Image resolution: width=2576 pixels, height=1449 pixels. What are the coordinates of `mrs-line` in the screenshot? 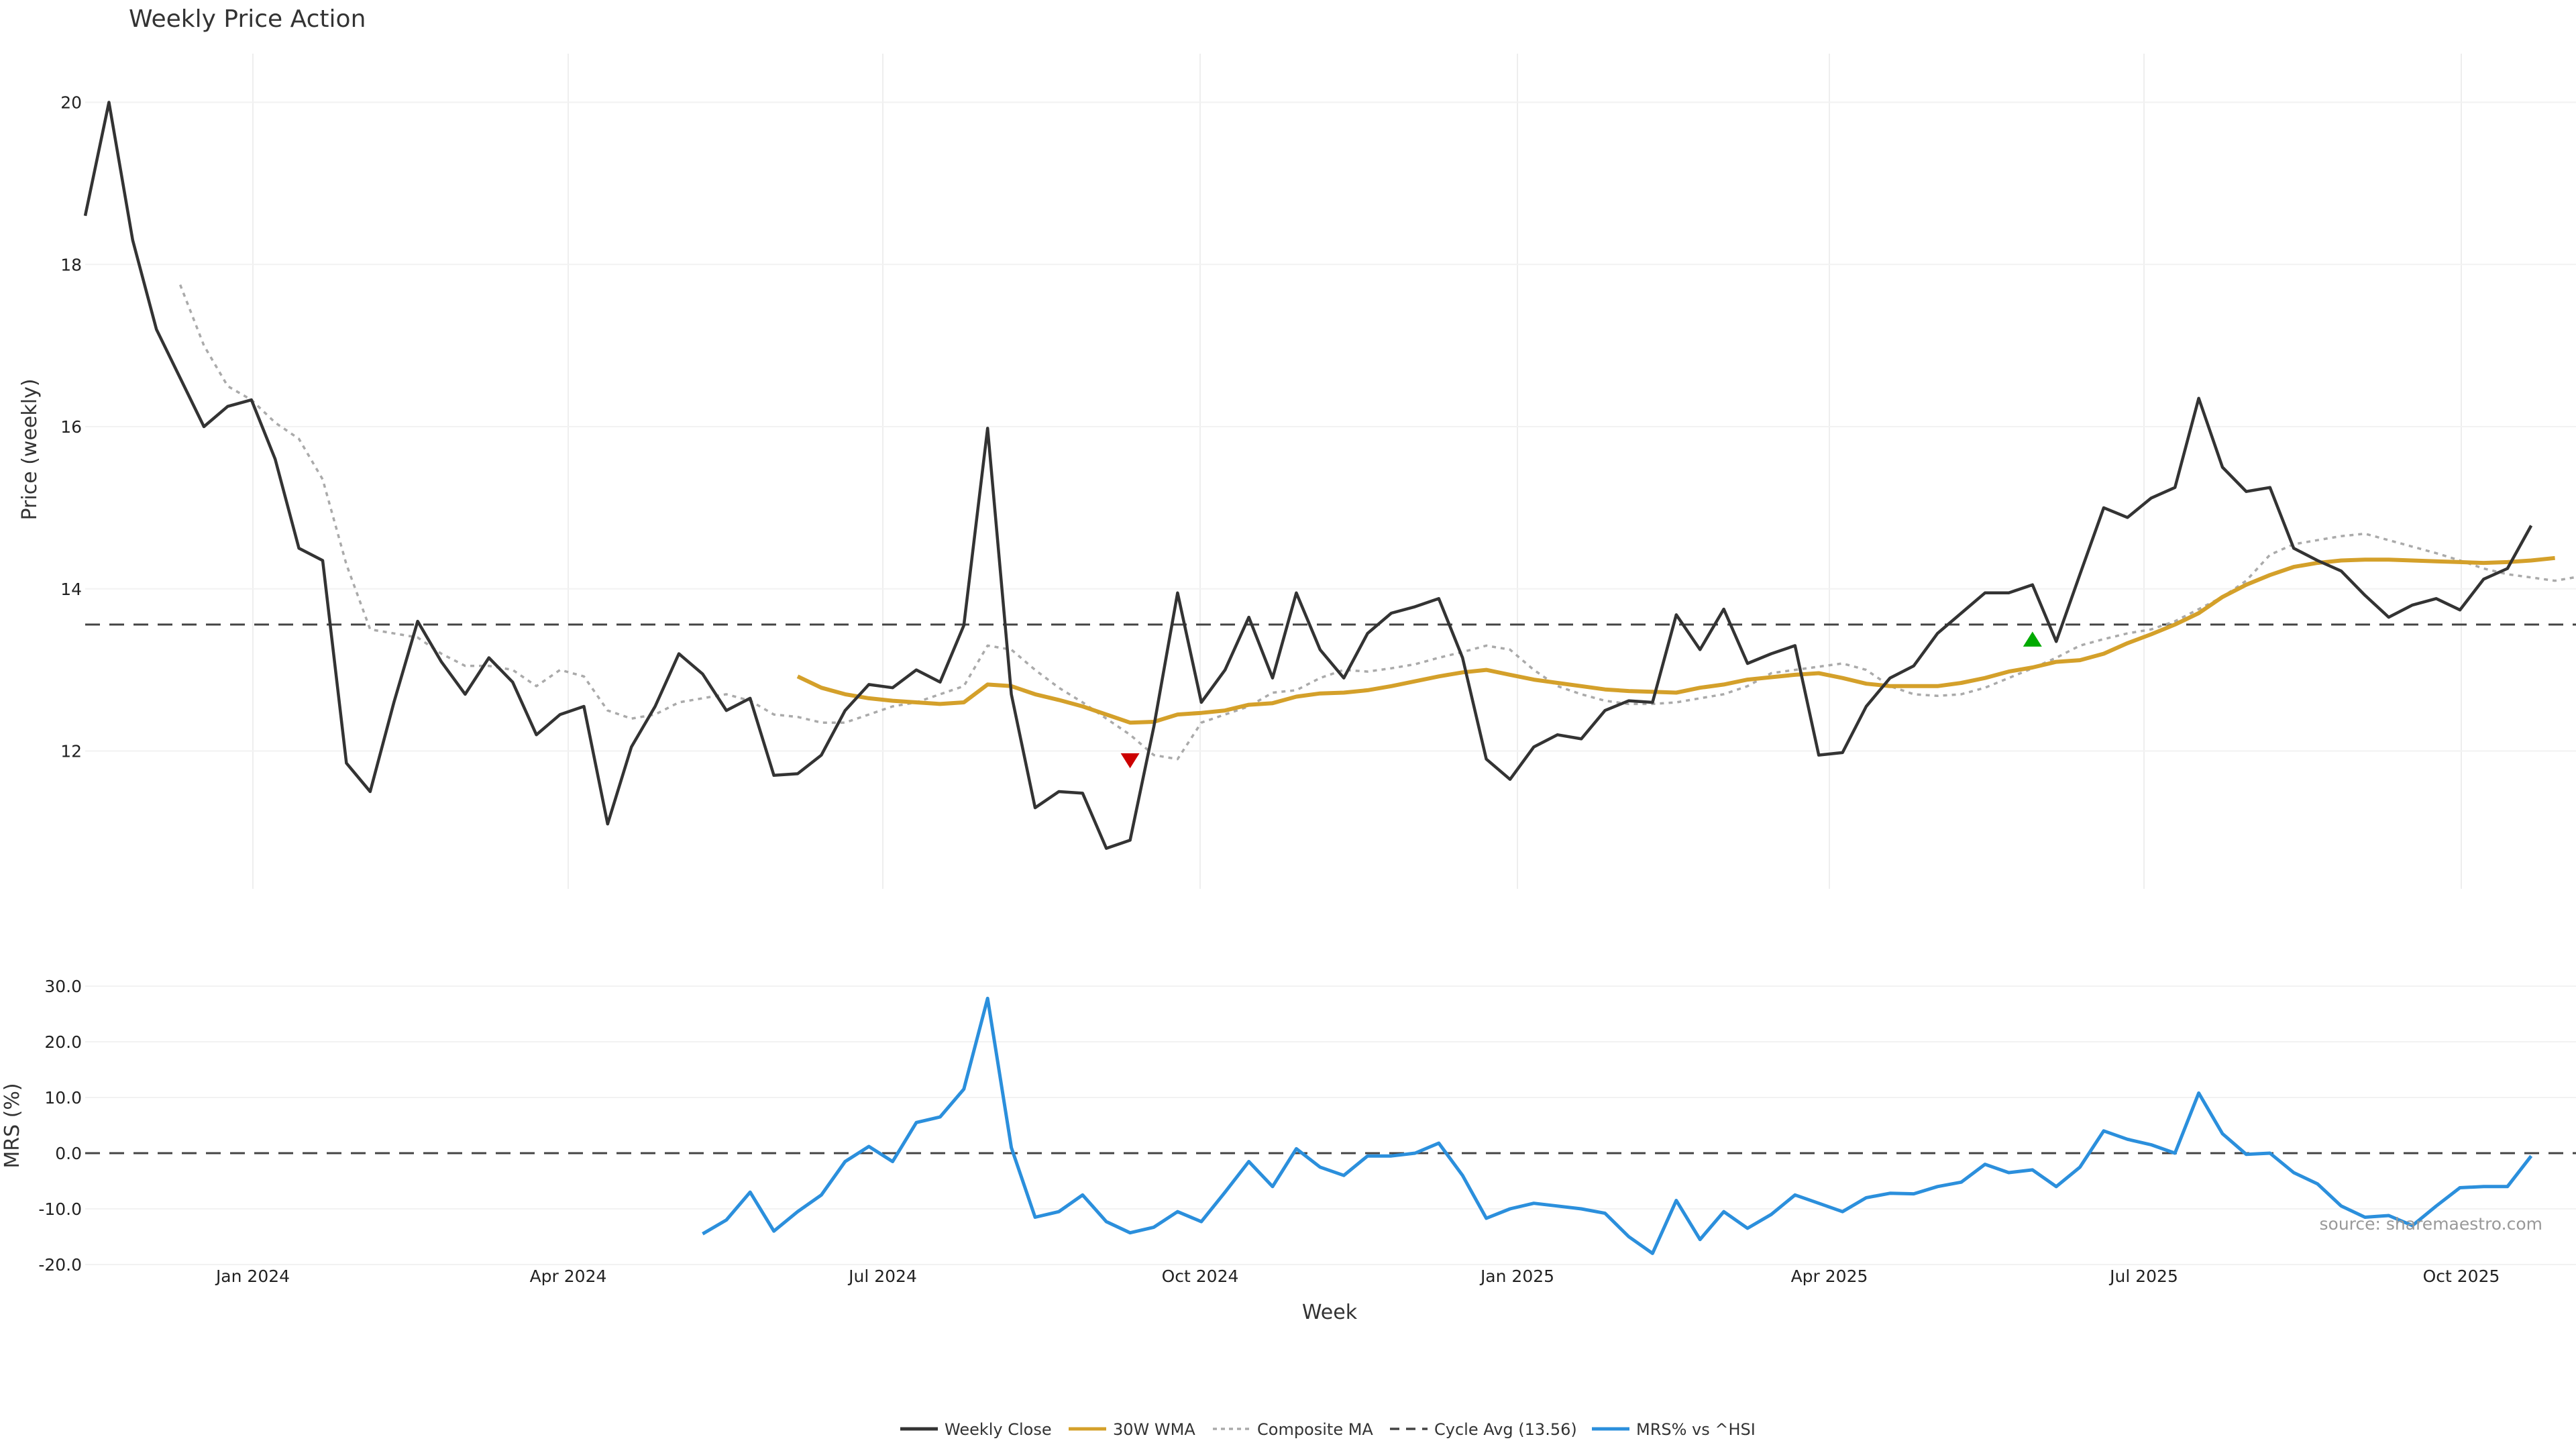 It's located at (1617, 1125).